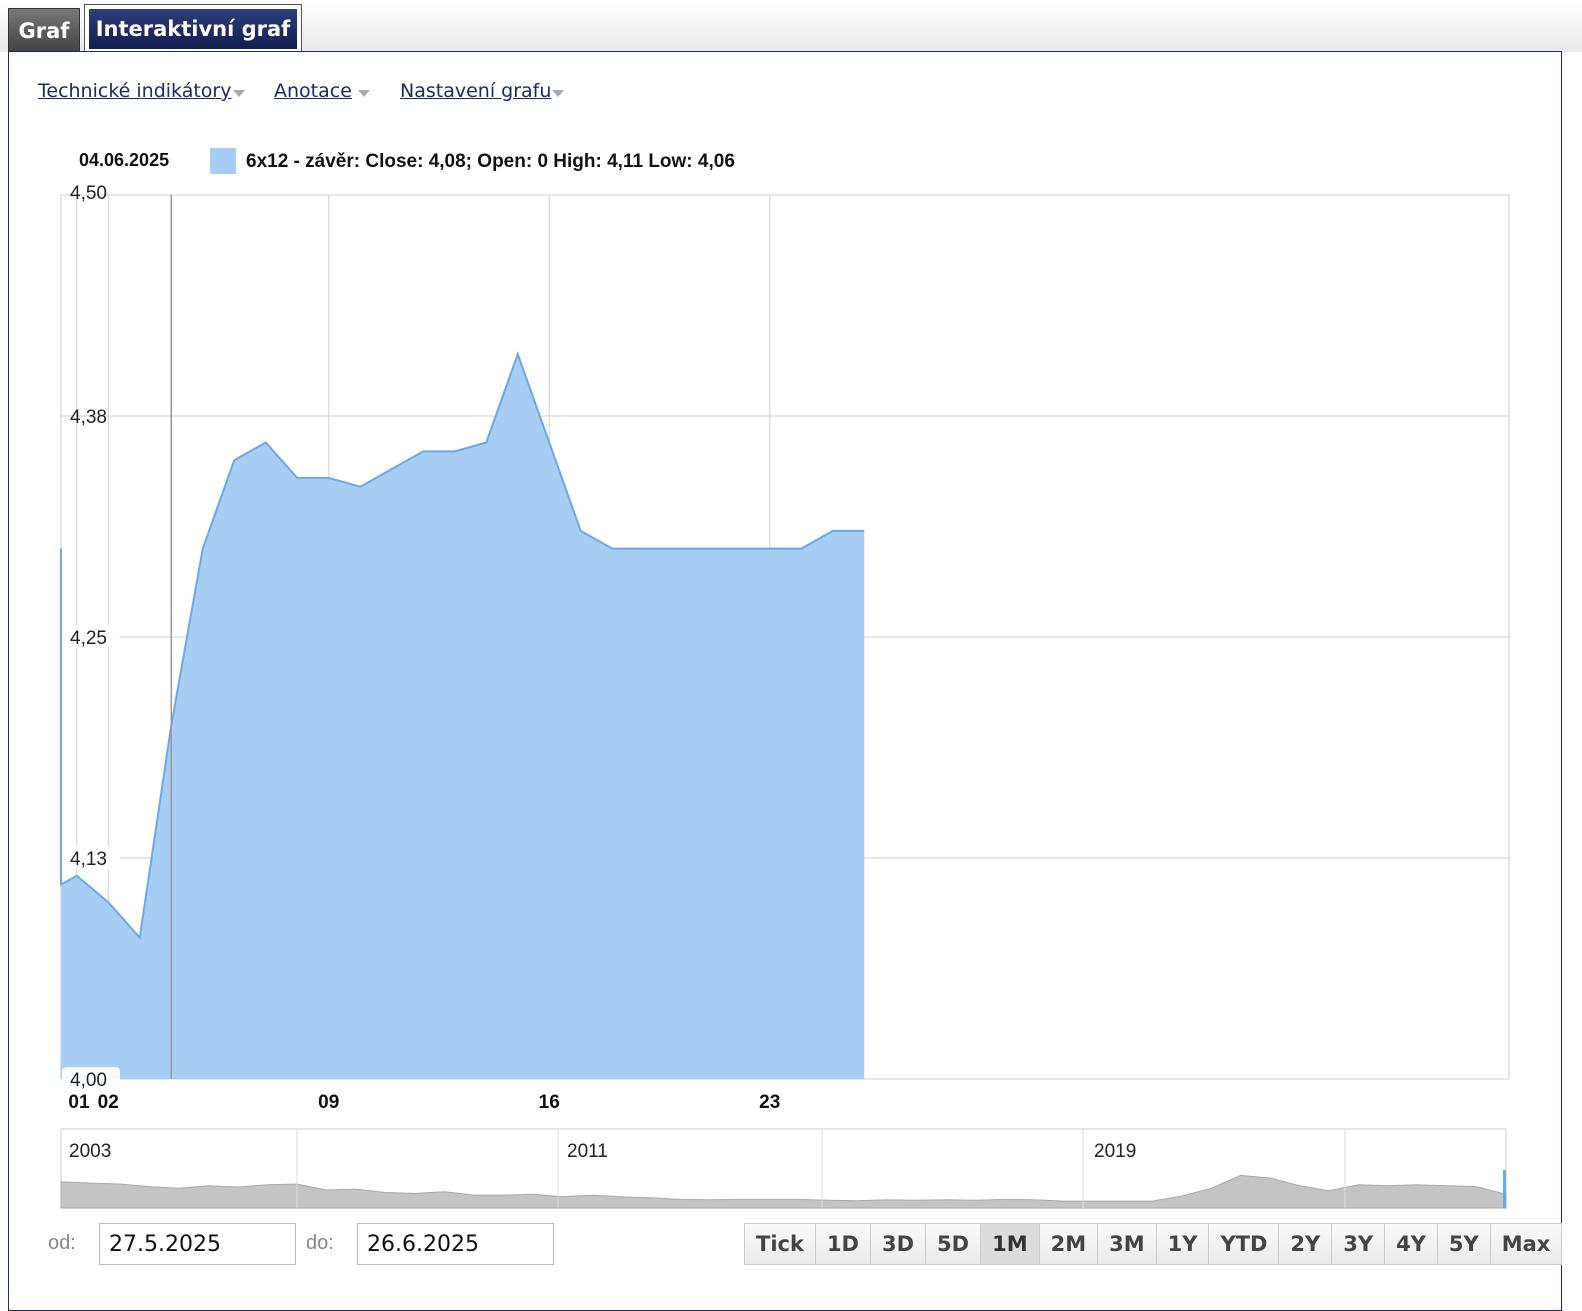  What do you see at coordinates (1183, 1244) in the screenshot?
I see `range-button-1y: 1Y` at bounding box center [1183, 1244].